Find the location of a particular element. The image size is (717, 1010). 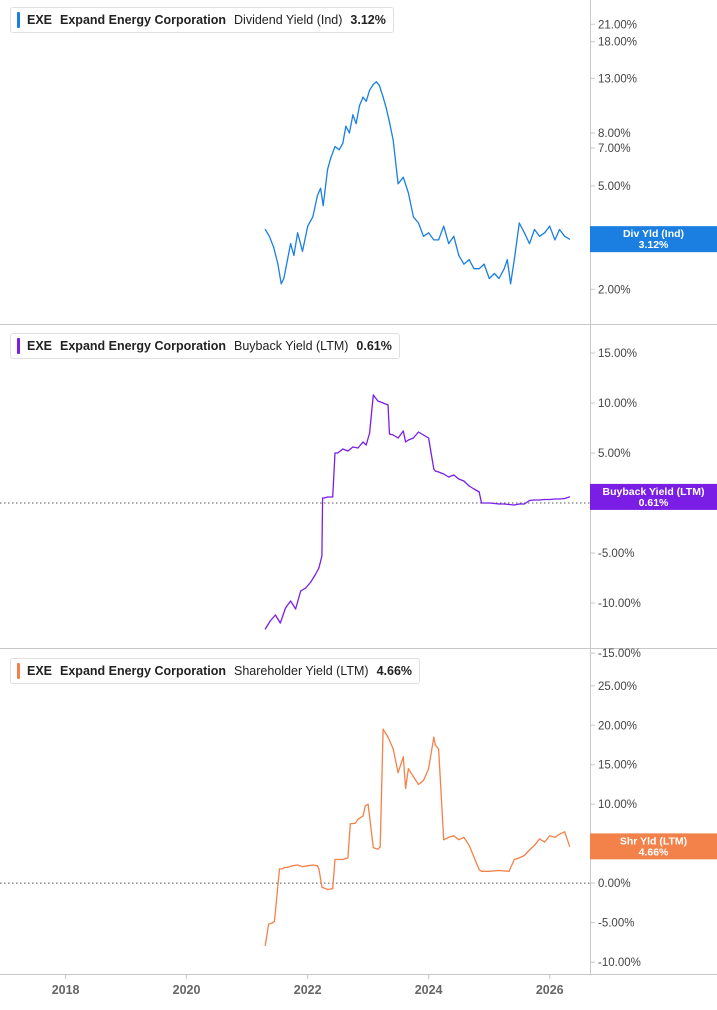

y-tick-label: 10.00% is located at coordinates (617, 404).